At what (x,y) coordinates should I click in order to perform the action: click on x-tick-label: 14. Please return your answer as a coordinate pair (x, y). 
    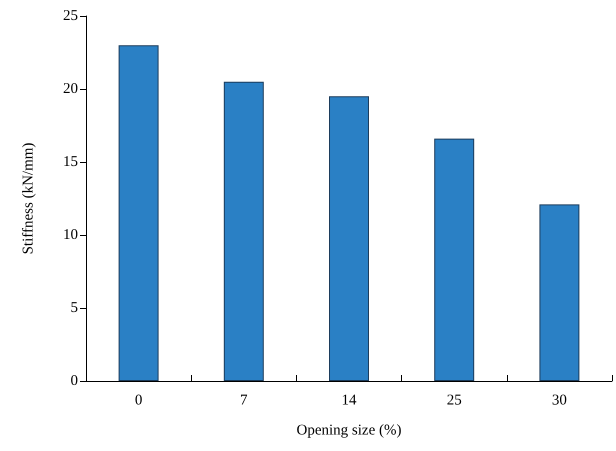
    Looking at the image, I should click on (349, 400).